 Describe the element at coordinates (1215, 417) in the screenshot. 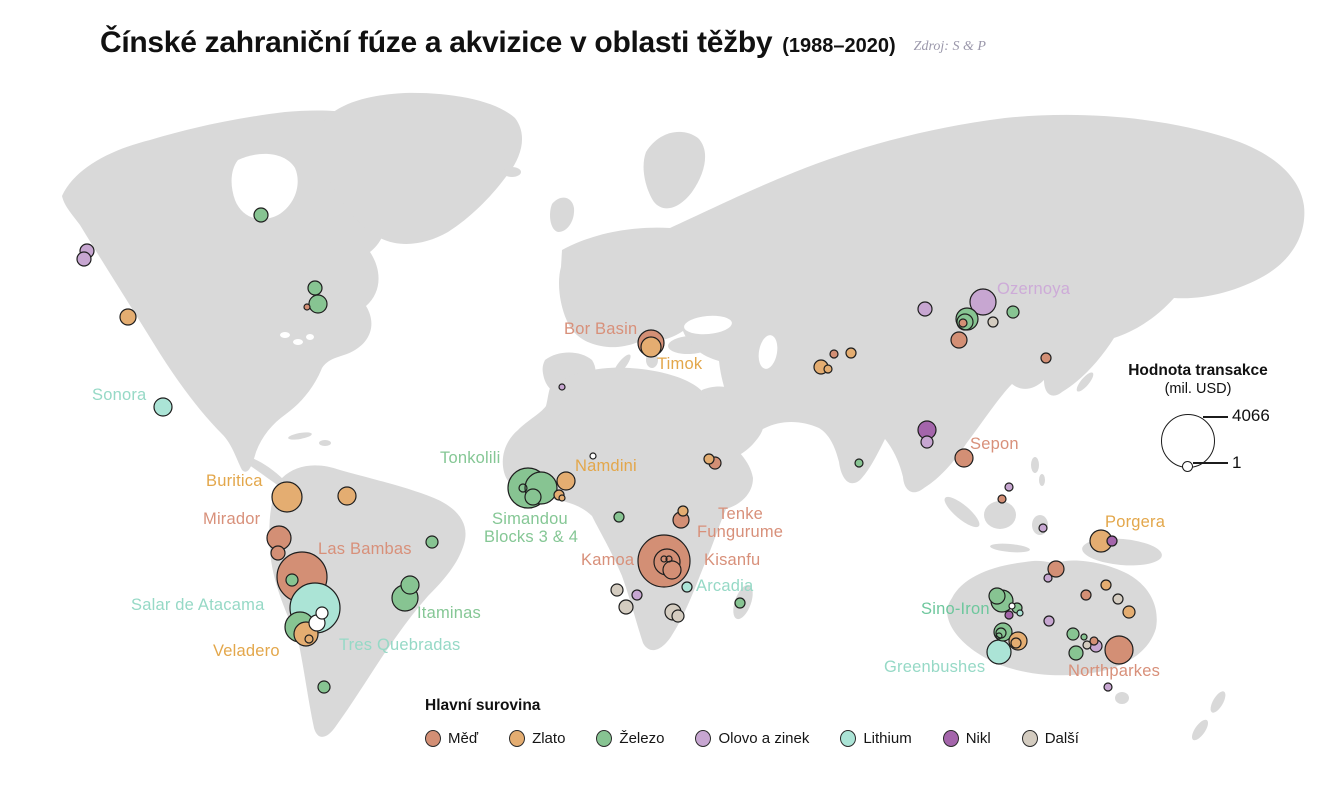

I see `size-legend-max-line` at that location.